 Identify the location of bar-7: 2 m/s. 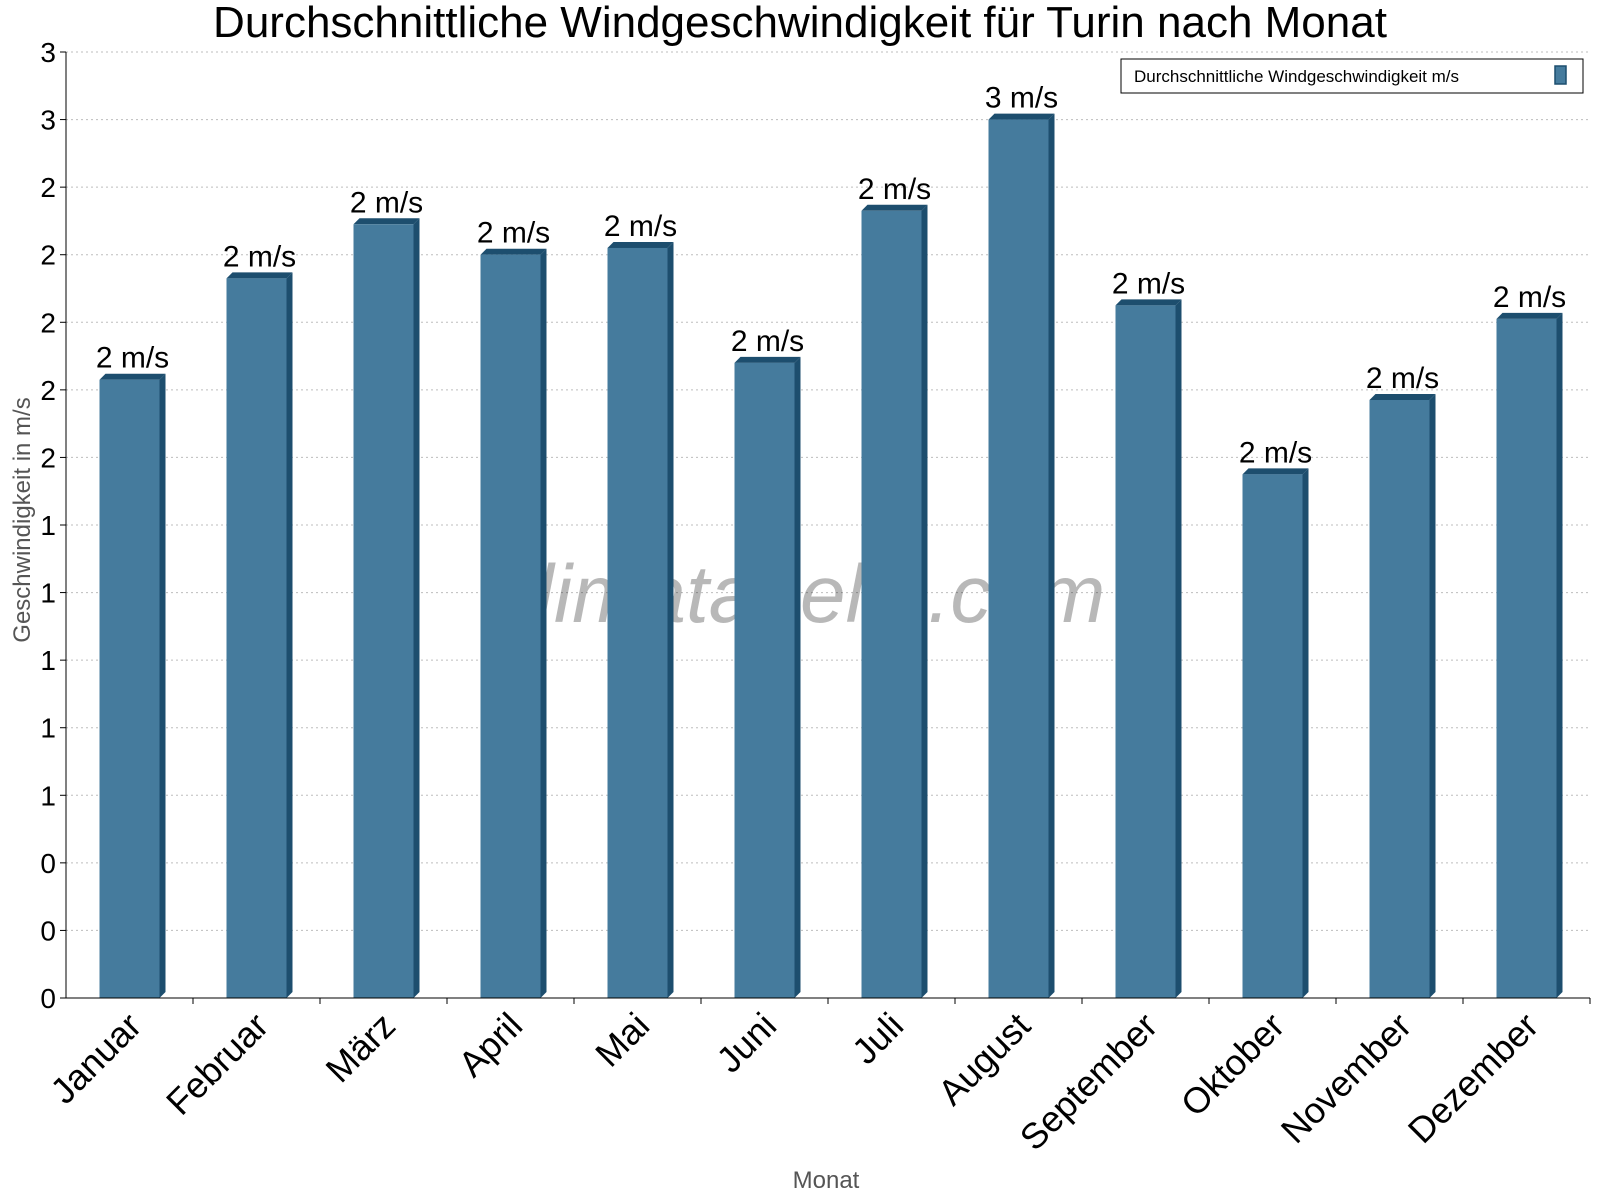
(894, 586).